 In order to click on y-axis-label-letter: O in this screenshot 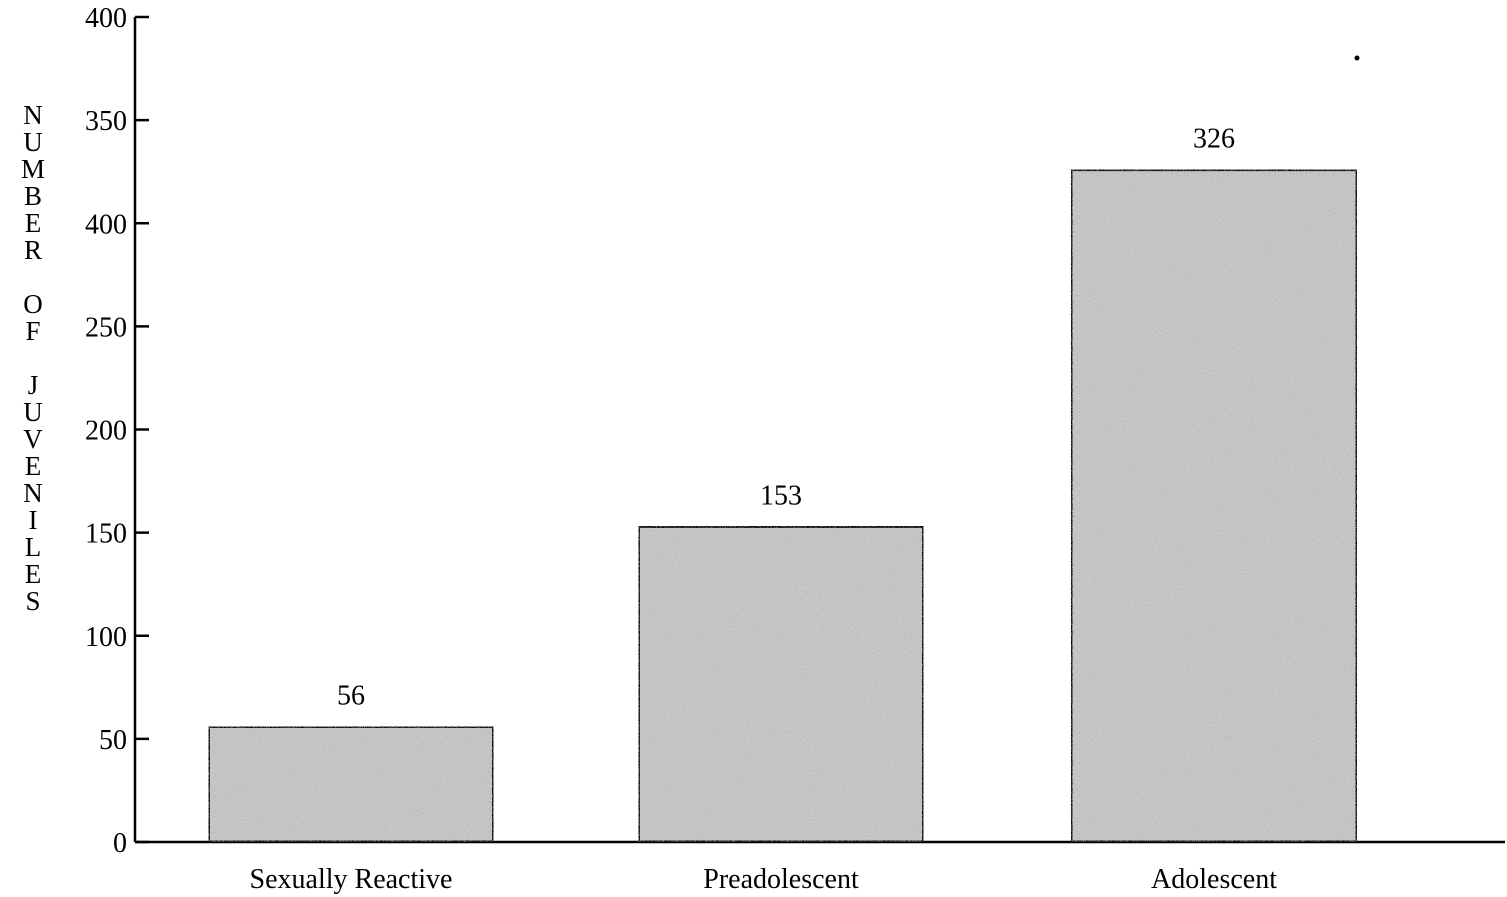, I will do `click(33, 304)`.